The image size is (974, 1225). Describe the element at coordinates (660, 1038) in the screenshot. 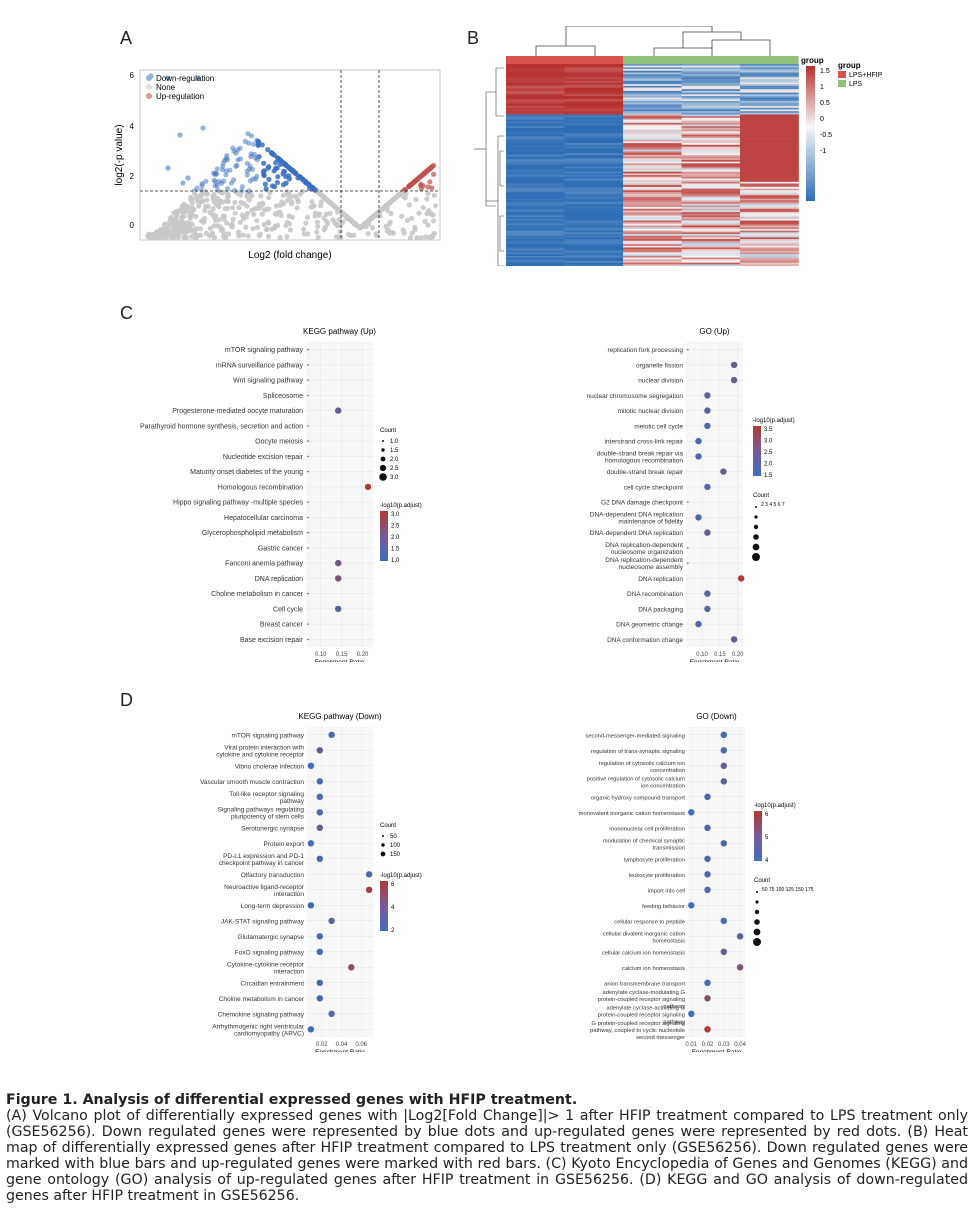

I see `row-label: second messenger` at that location.